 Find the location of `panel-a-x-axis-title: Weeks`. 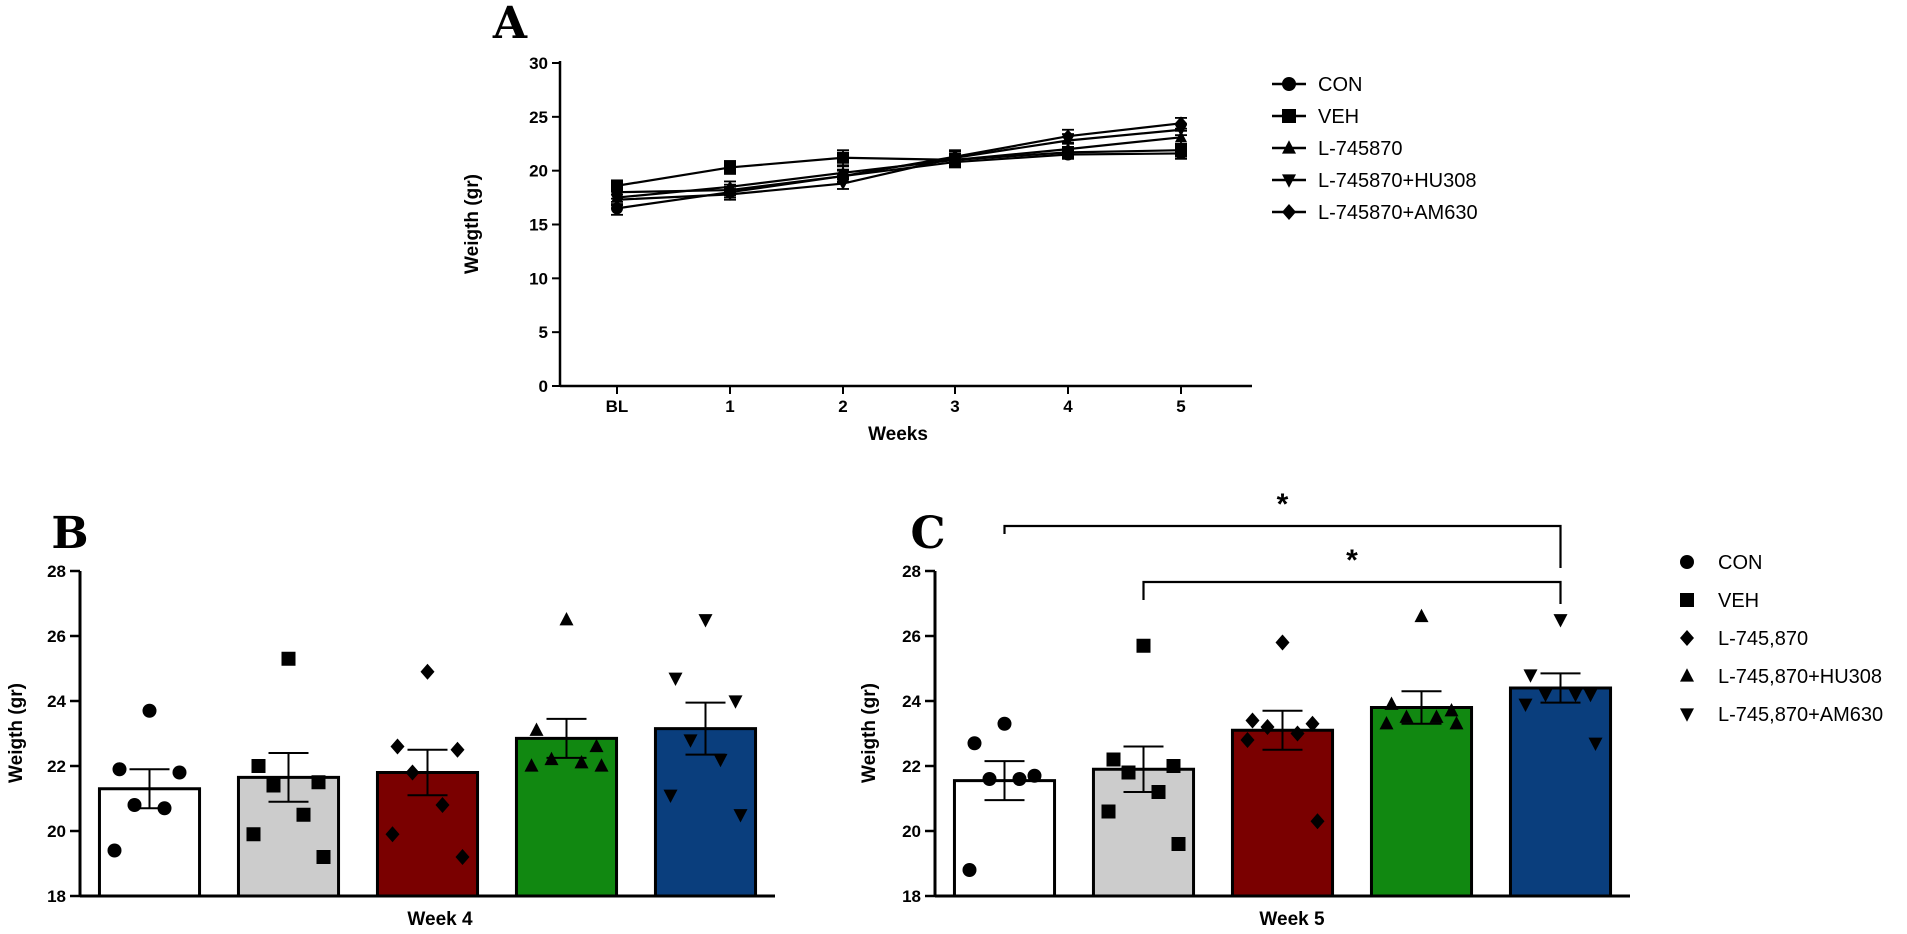

panel-a-x-axis-title: Weeks is located at coordinates (898, 434).